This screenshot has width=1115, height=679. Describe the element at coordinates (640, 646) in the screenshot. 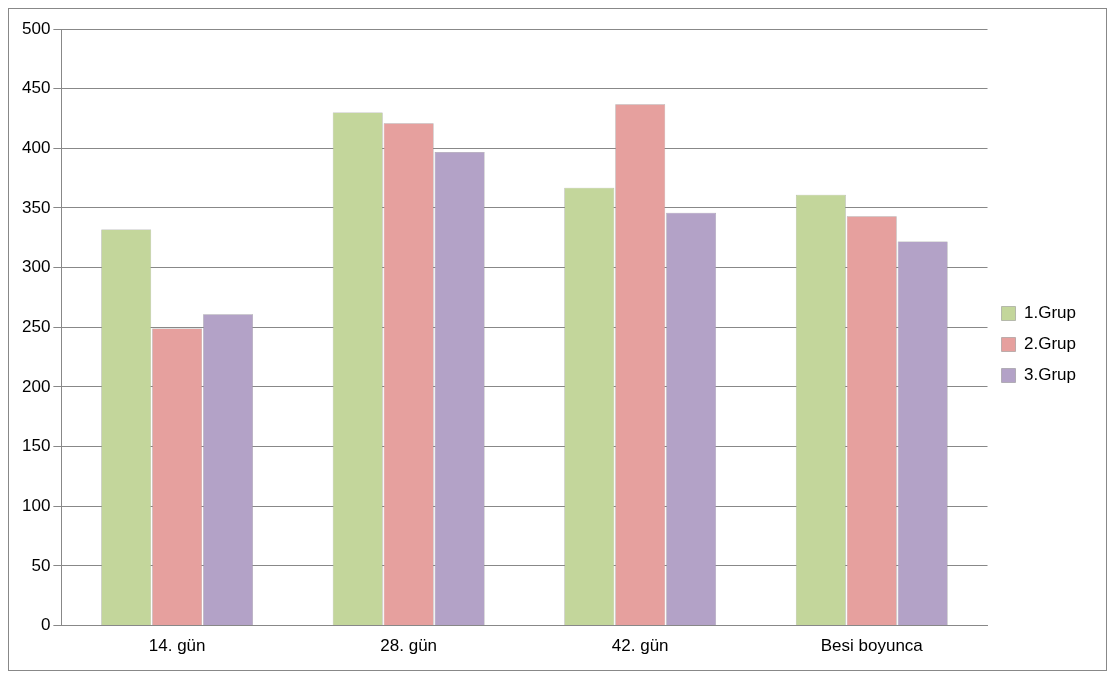

I see `x-tick-label: 42. gün` at that location.